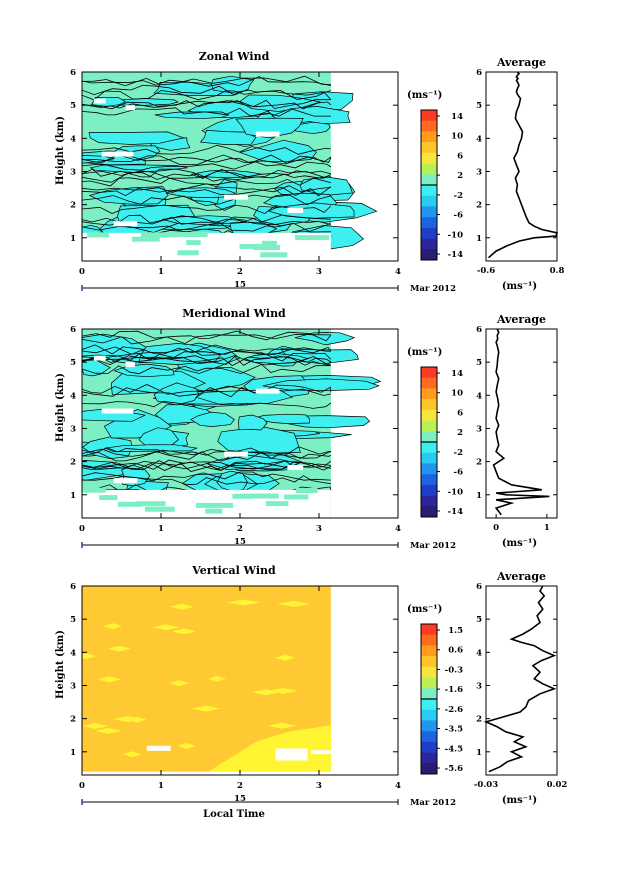 The width and height of the screenshot is (621, 872). What do you see at coordinates (398, 786) in the screenshot?
I see `x-tick-label: 4` at bounding box center [398, 786].